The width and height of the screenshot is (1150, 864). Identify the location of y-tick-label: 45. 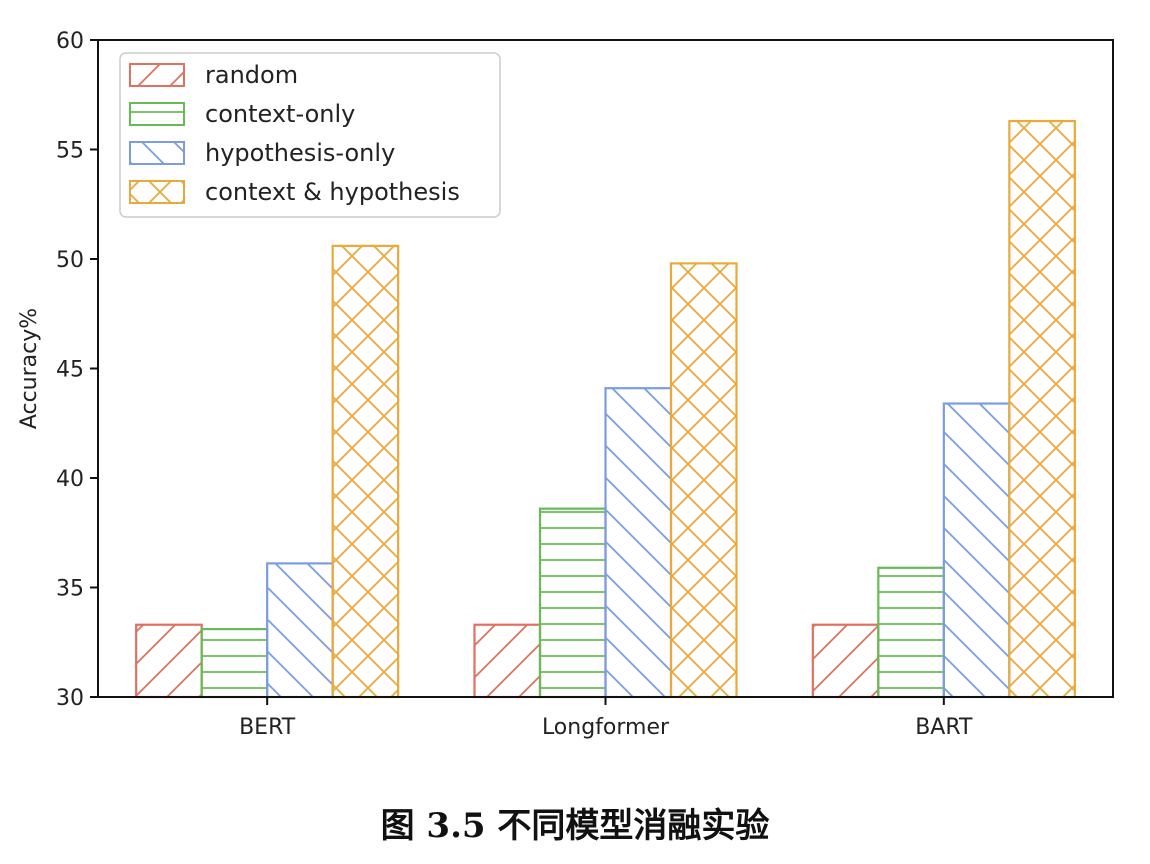
(70, 370).